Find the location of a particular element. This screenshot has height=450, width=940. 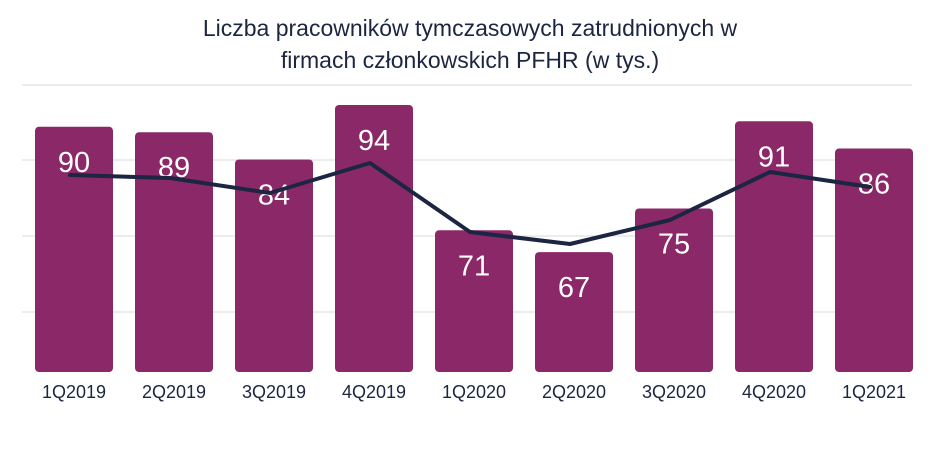

bar-4Q2020 is located at coordinates (774, 246).